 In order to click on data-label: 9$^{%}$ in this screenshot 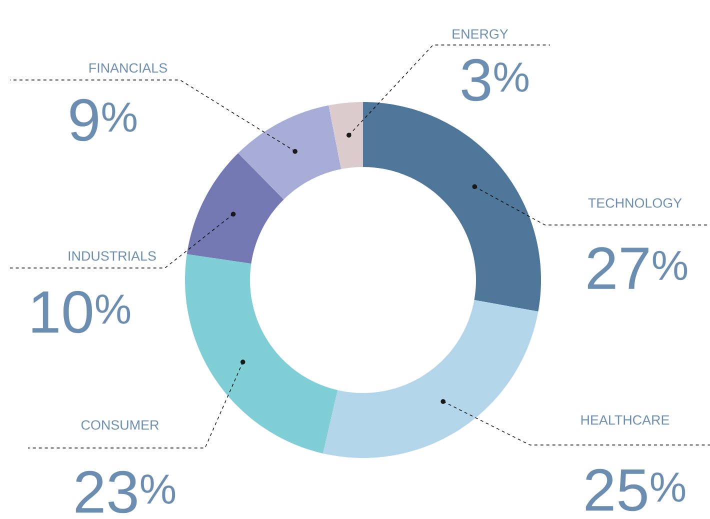, I will do `click(103, 120)`.